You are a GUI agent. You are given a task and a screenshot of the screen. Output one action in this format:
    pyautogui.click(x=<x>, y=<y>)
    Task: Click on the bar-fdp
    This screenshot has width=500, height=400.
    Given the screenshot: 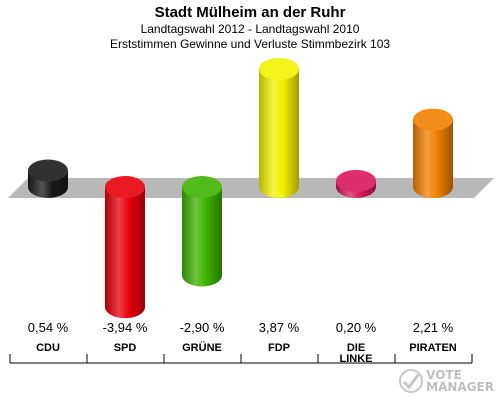 What is the action you would take?
    pyautogui.click(x=279, y=127)
    